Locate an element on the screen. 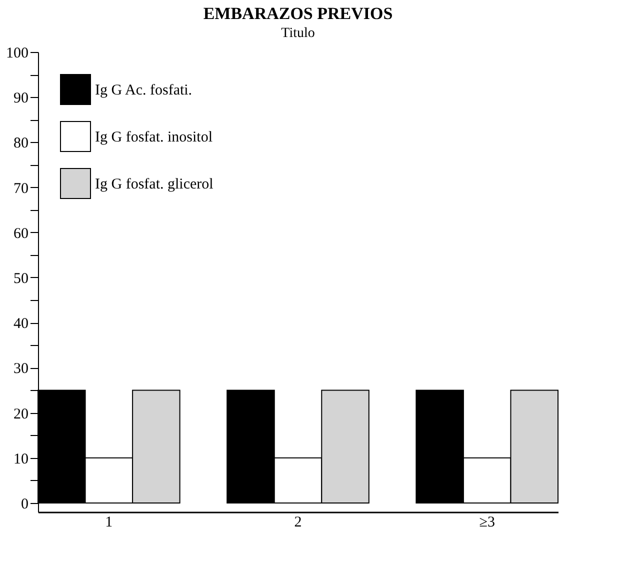 Image resolution: width=626 pixels, height=568 pixels. legend-label: Ig G Ac. fosfati. is located at coordinates (143, 90).